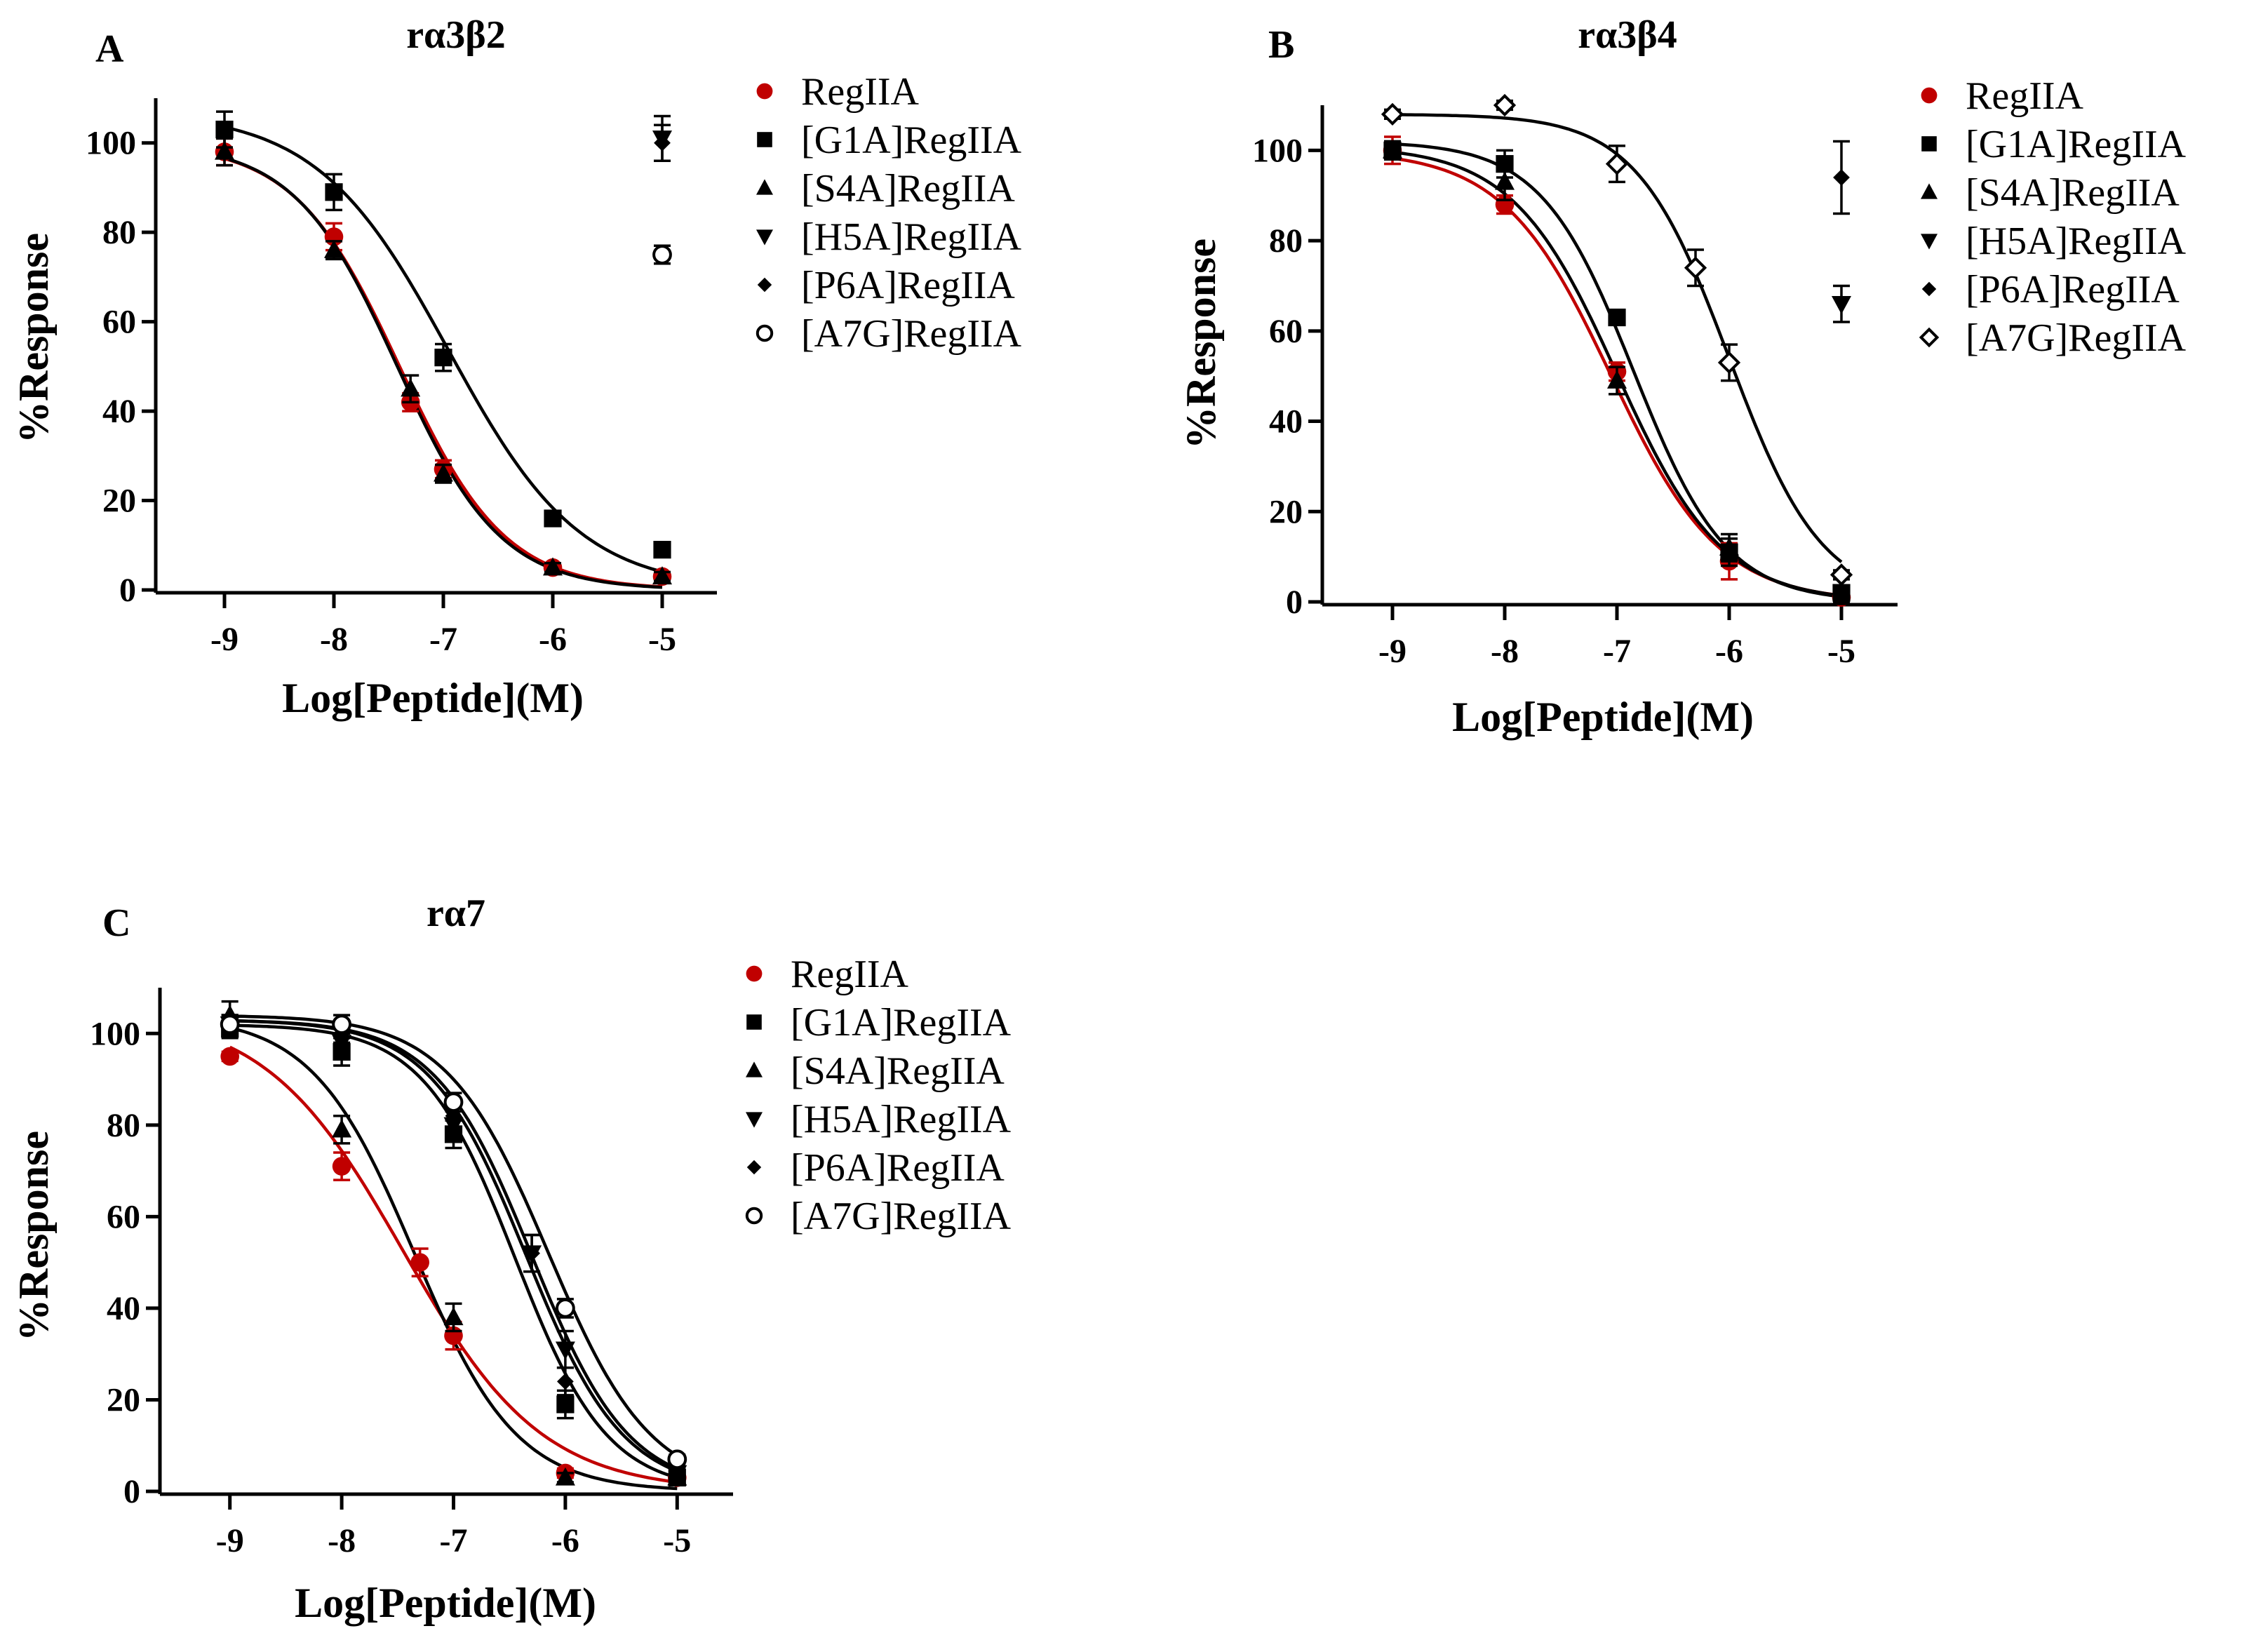  What do you see at coordinates (1505, 651) in the screenshot?
I see `x-tick-label: -8` at bounding box center [1505, 651].